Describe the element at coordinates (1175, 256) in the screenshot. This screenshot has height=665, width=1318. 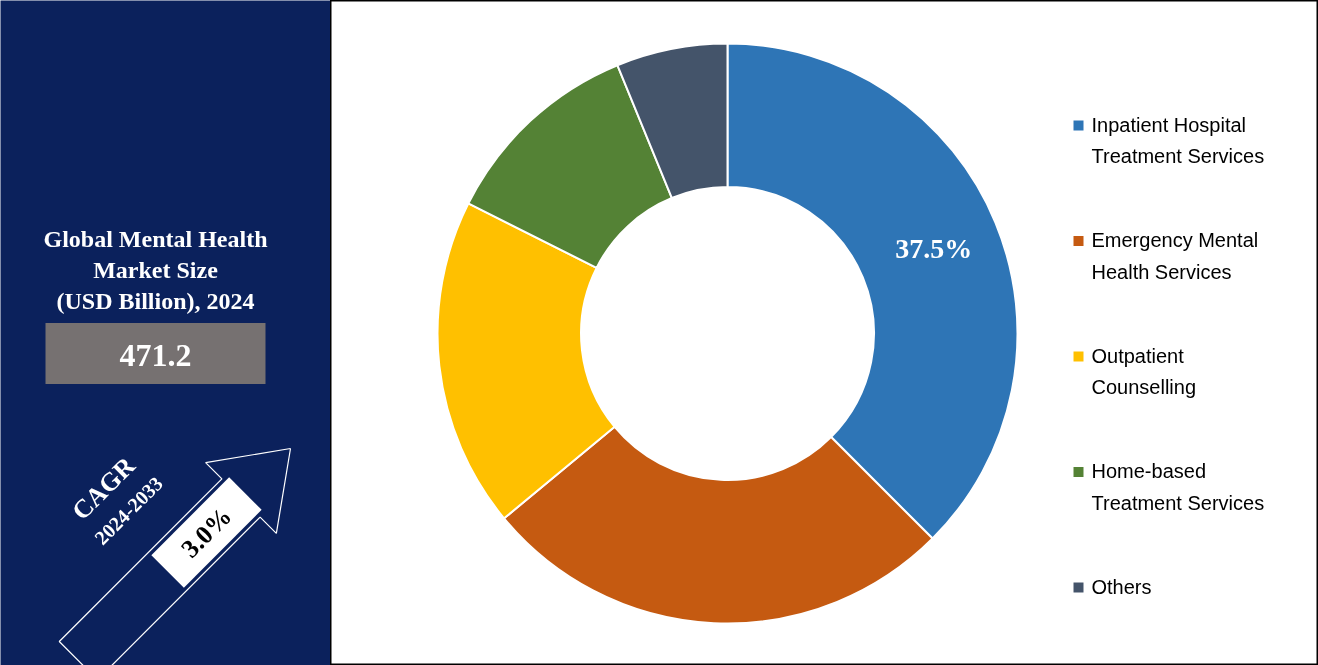
I see `legend-label: Emergency Mental Health Services` at that location.